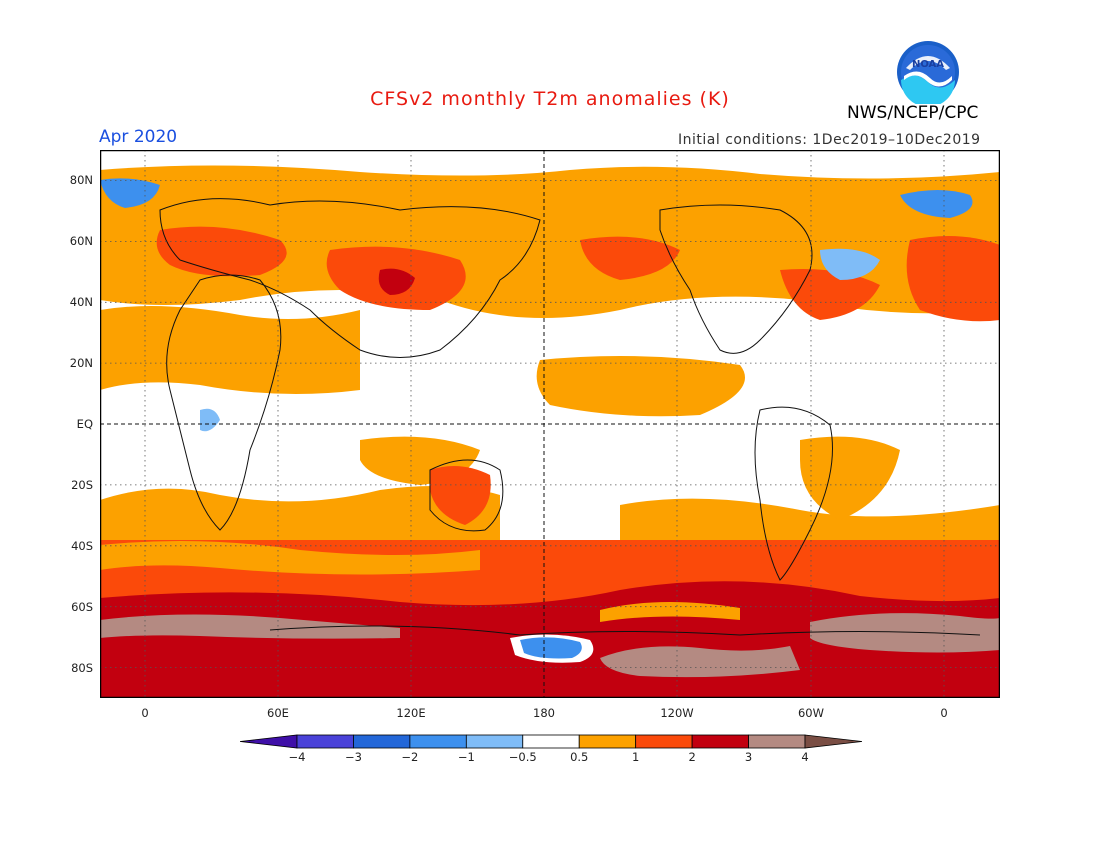 The width and height of the screenshot is (1100, 850). What do you see at coordinates (953, 279) in the screenshot?
I see `north-africa-red` at bounding box center [953, 279].